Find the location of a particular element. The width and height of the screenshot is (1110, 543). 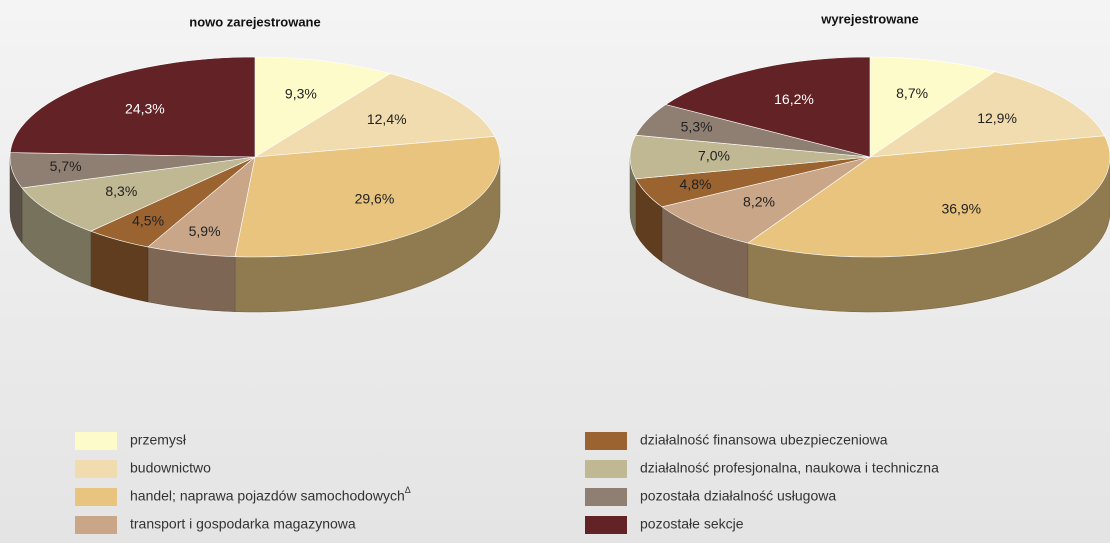

data-label: 8,7% is located at coordinates (912, 93).